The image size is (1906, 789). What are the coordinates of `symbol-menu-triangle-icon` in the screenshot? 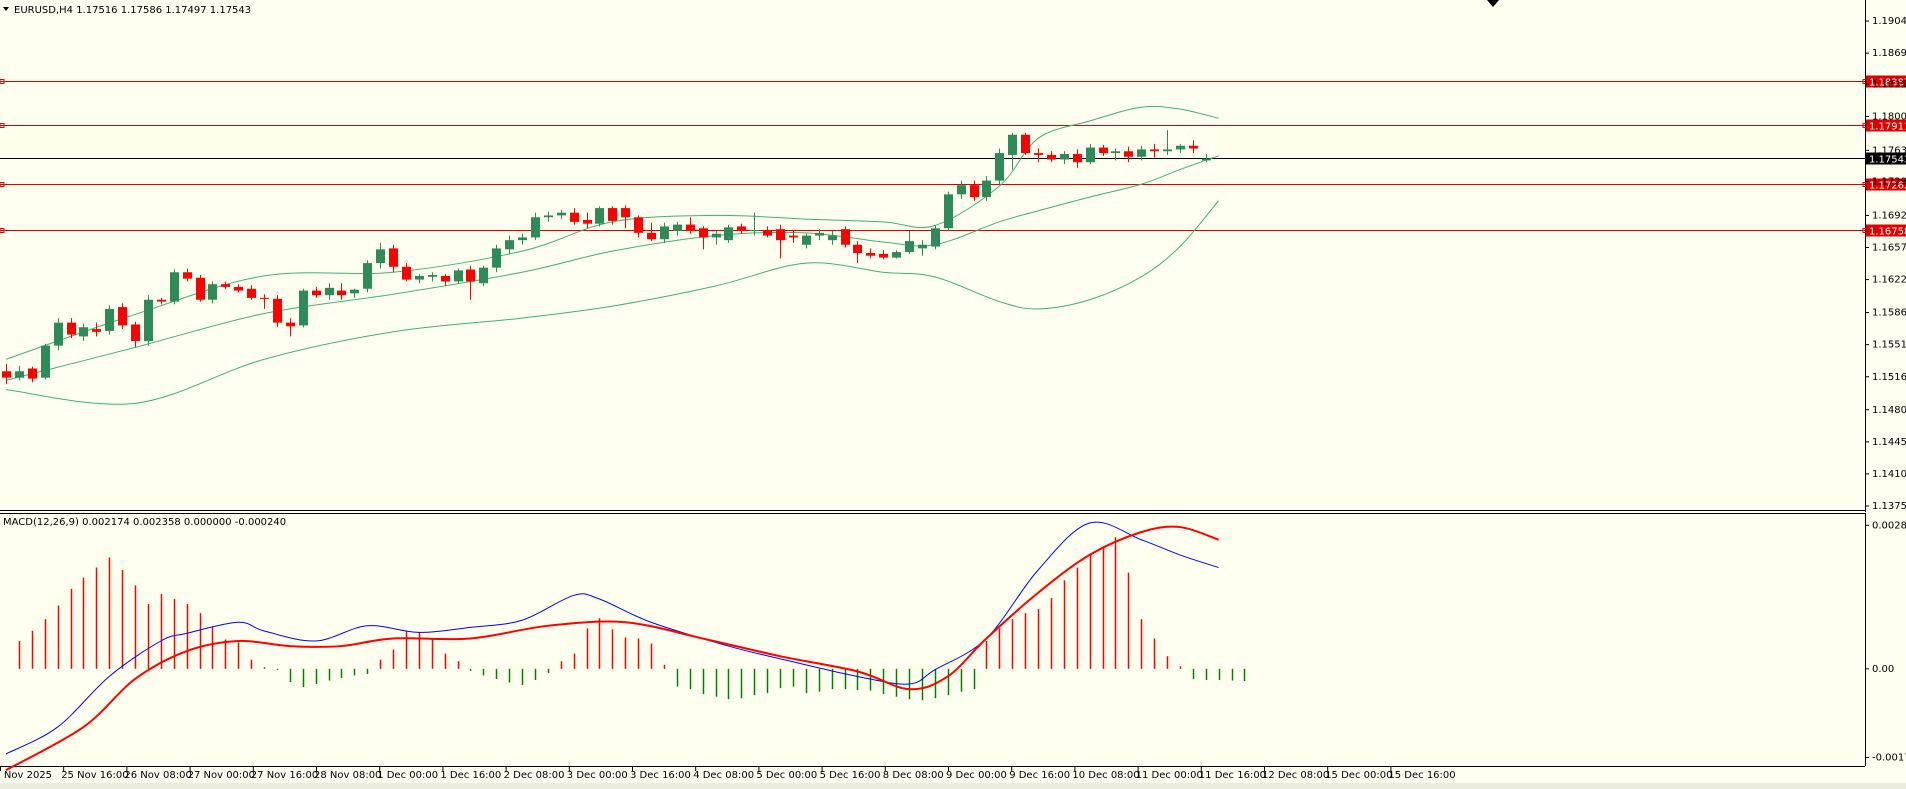 It's located at (6, 9).